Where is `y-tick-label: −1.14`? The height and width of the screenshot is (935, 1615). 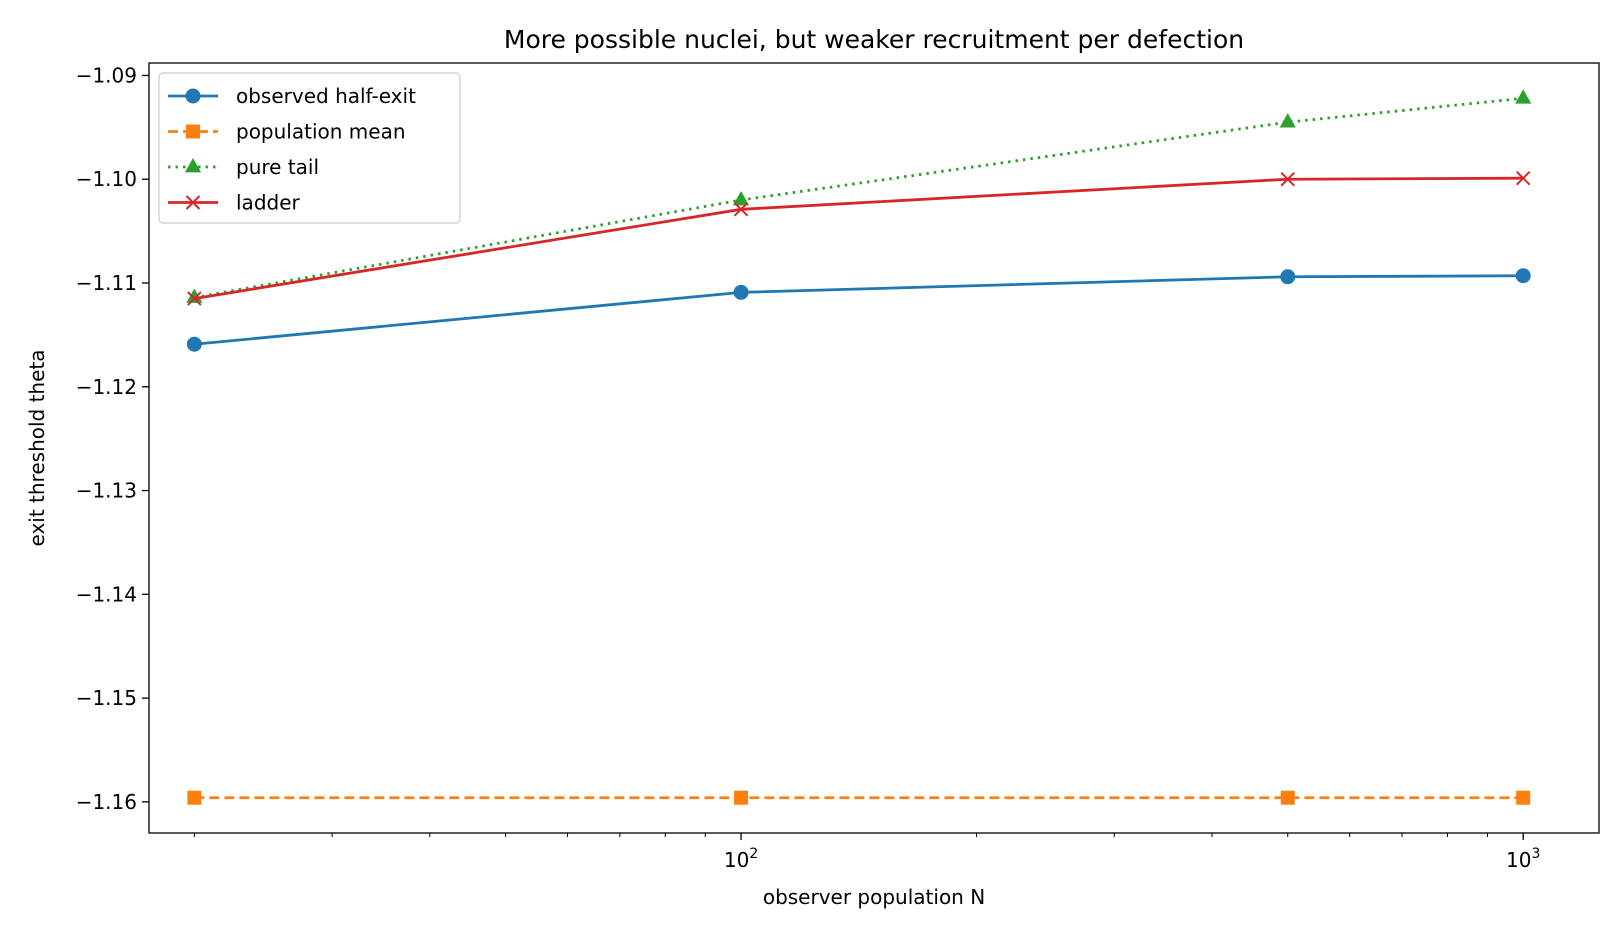
y-tick-label: −1.14 is located at coordinates (106, 594).